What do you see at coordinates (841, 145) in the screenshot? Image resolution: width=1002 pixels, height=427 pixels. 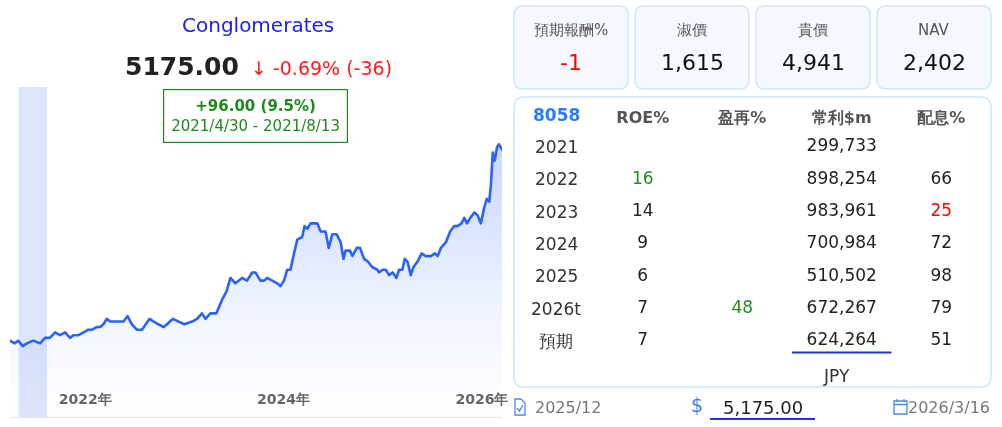 I see `data-label: 299,733` at bounding box center [841, 145].